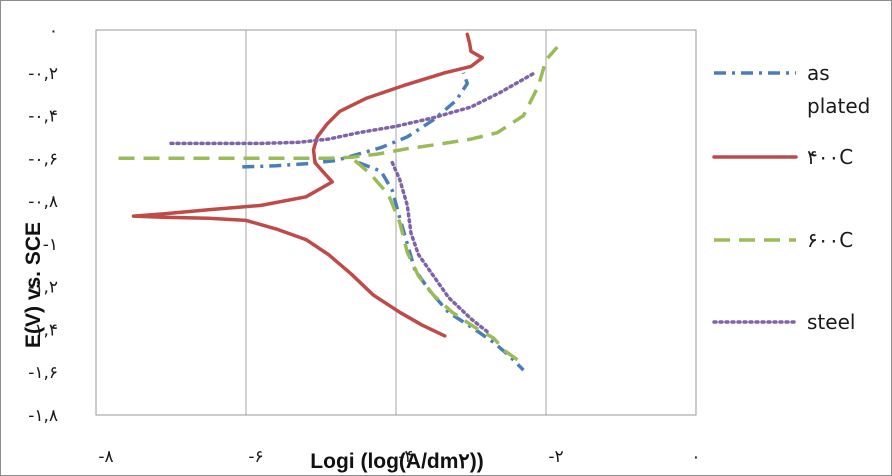 The image size is (892, 476). Describe the element at coordinates (43, 202) in the screenshot. I see `y-tick-label: -۰,۸` at that location.